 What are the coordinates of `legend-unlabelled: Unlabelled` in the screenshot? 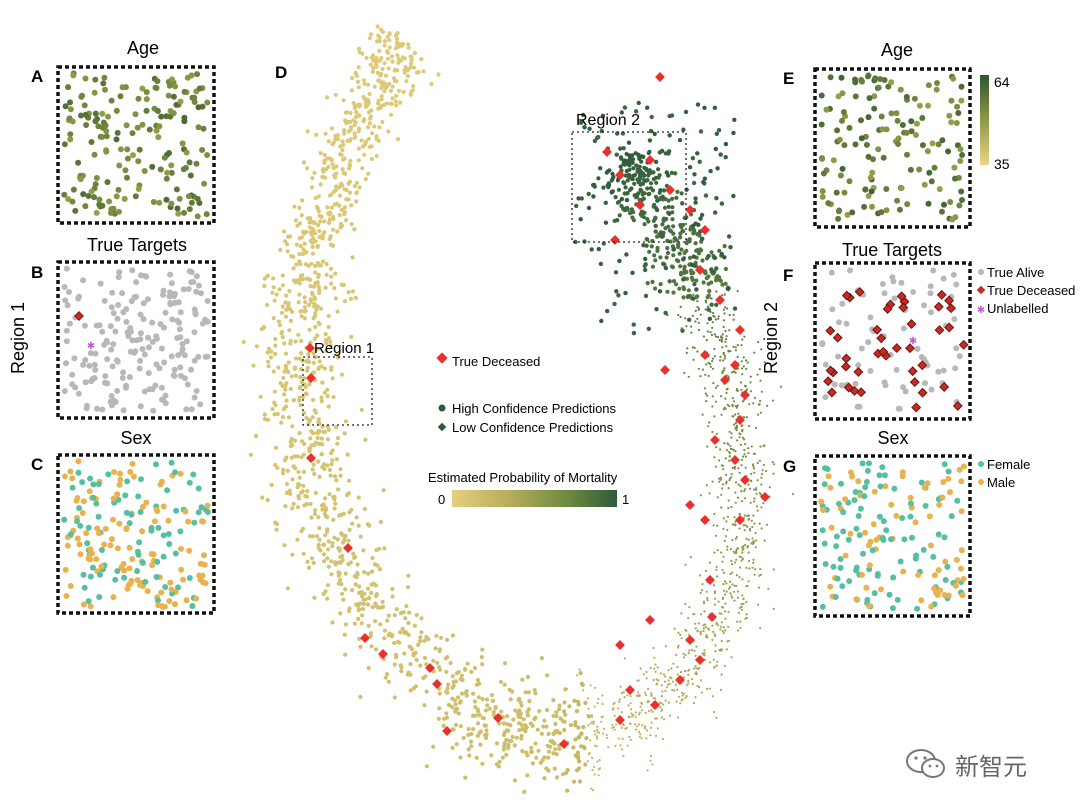 It's located at (1017, 308).